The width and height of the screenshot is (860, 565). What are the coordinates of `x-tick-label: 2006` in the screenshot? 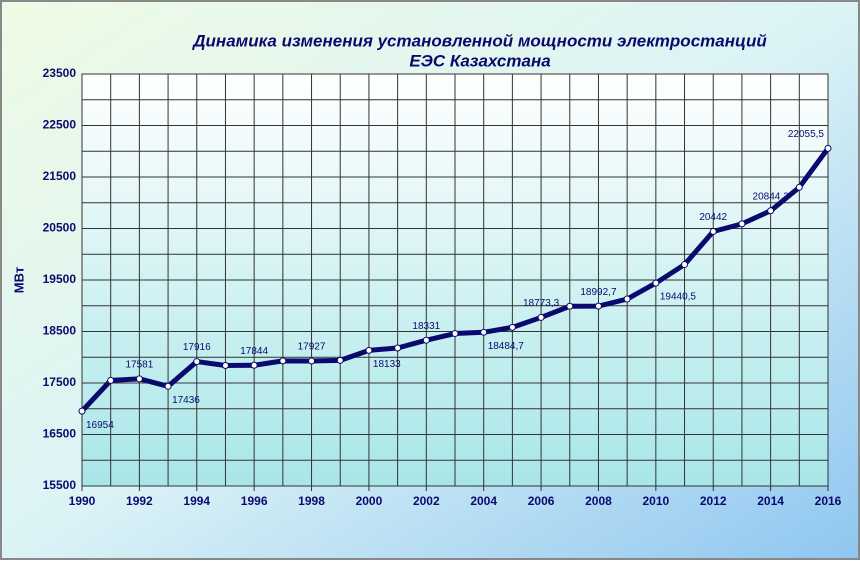 It's located at (541, 501).